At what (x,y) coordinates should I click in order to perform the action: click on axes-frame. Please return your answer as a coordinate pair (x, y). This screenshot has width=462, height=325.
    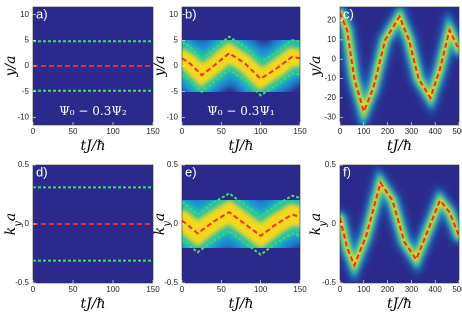
    Looking at the image, I should click on (399, 66).